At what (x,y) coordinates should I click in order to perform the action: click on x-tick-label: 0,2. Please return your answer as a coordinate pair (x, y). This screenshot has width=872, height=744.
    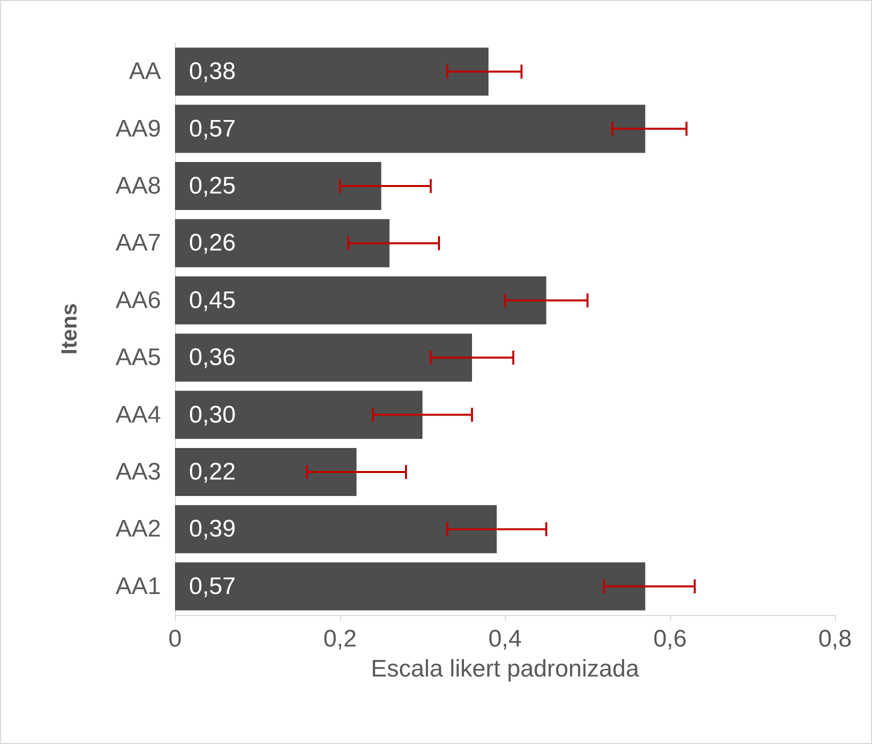
    Looking at the image, I should click on (340, 639).